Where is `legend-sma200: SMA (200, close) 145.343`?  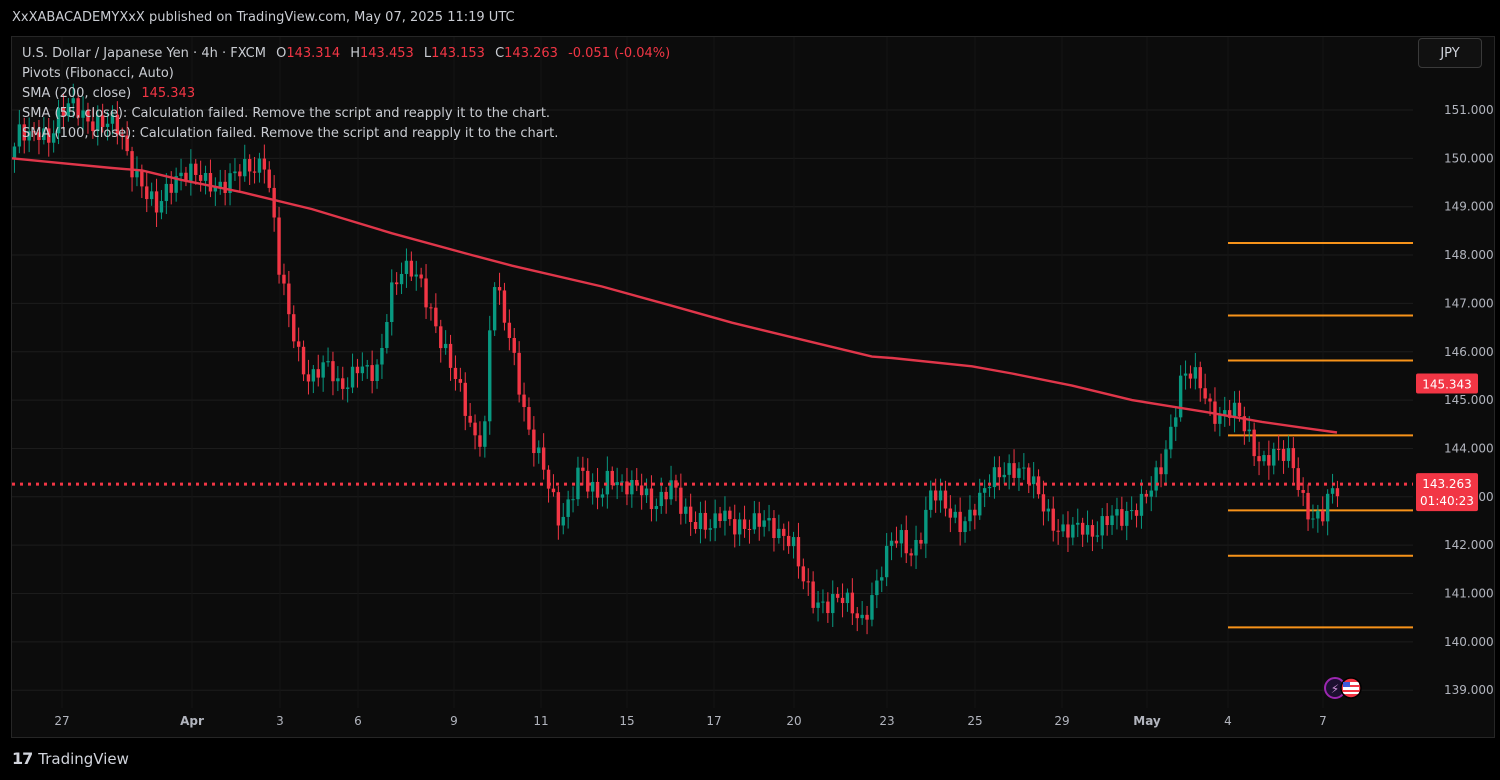 legend-sma200: SMA (200, close) 145.343 is located at coordinates (346, 94).